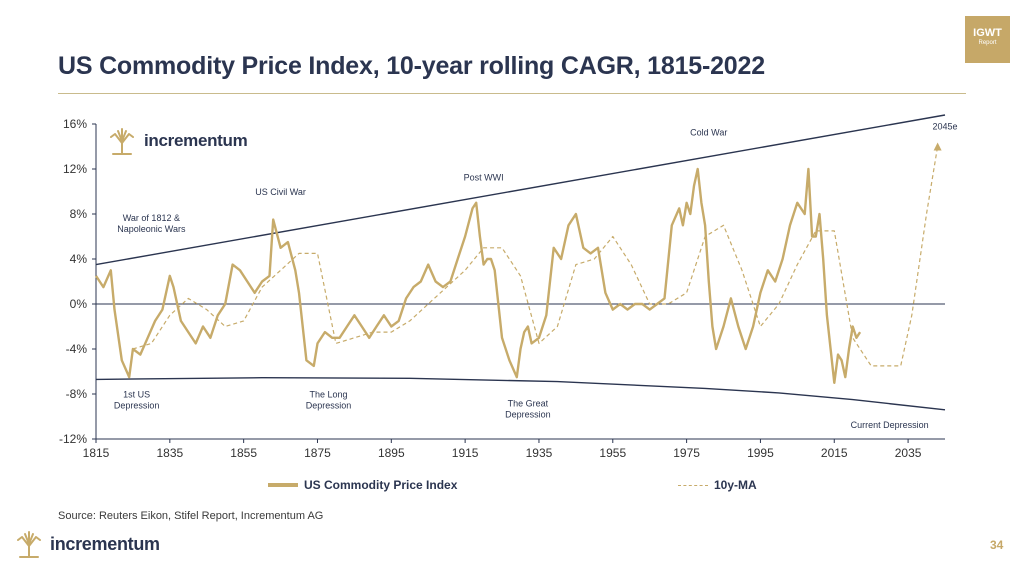 The width and height of the screenshot is (1024, 571). Describe the element at coordinates (686, 453) in the screenshot. I see `x-tick-label: 1975` at that location.